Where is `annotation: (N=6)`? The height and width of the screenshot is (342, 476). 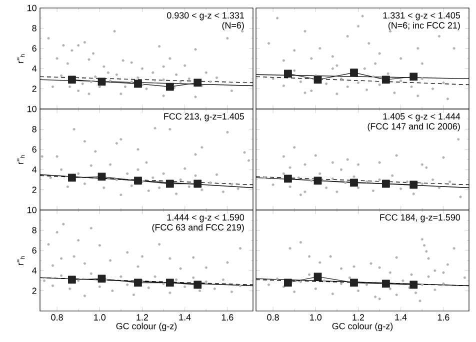
annotation: (N=6) is located at coordinates (233, 26).